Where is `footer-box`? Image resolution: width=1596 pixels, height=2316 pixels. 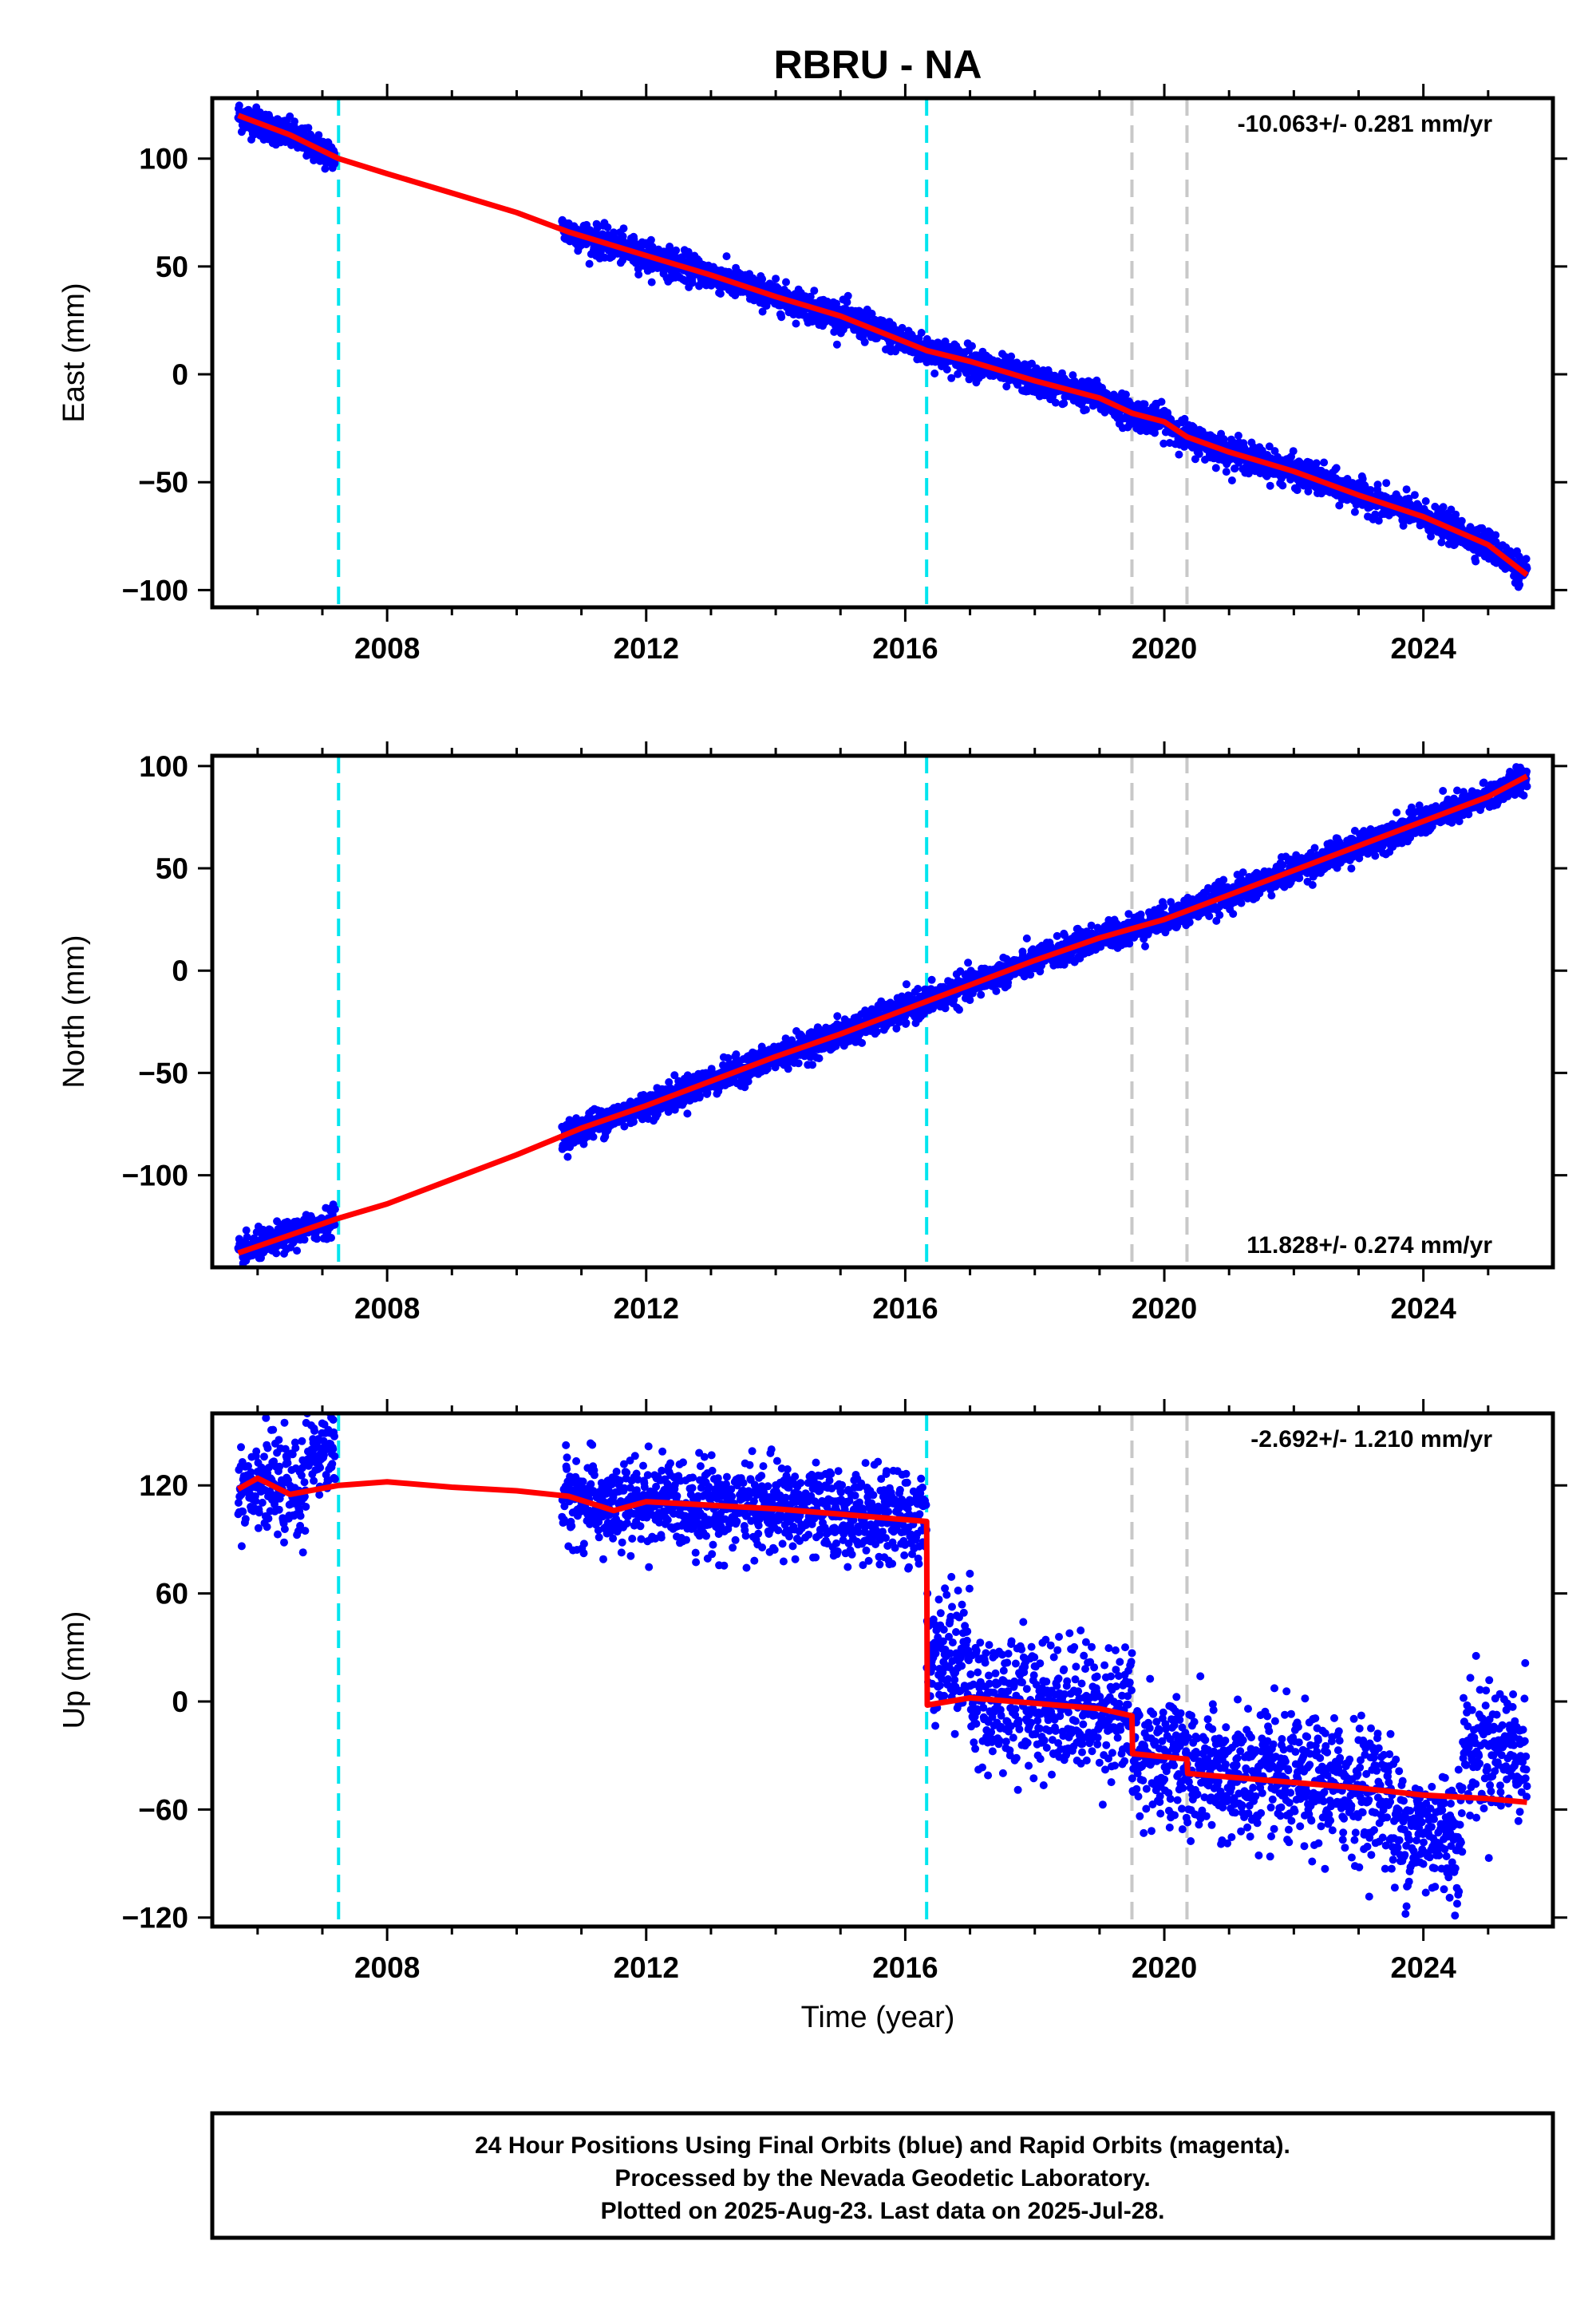
footer-box is located at coordinates (883, 2175).